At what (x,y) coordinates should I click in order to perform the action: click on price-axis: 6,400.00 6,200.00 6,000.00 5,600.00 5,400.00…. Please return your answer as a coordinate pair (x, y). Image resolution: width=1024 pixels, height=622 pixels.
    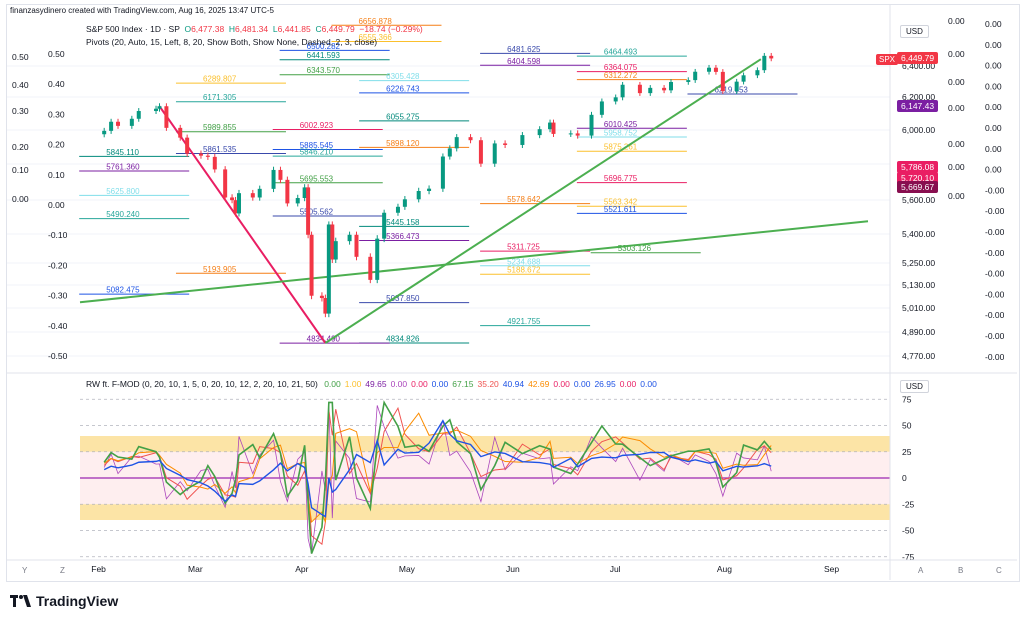
    Looking at the image, I should click on (953, 189).